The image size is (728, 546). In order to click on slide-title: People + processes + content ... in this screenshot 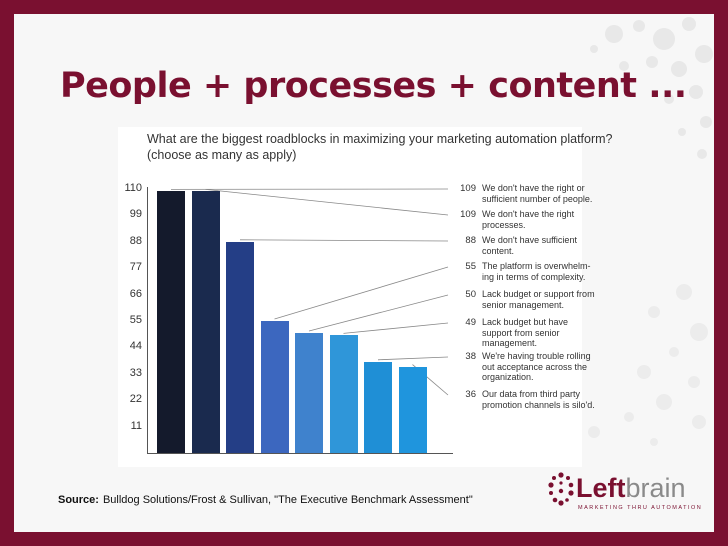, I will do `click(373, 86)`.